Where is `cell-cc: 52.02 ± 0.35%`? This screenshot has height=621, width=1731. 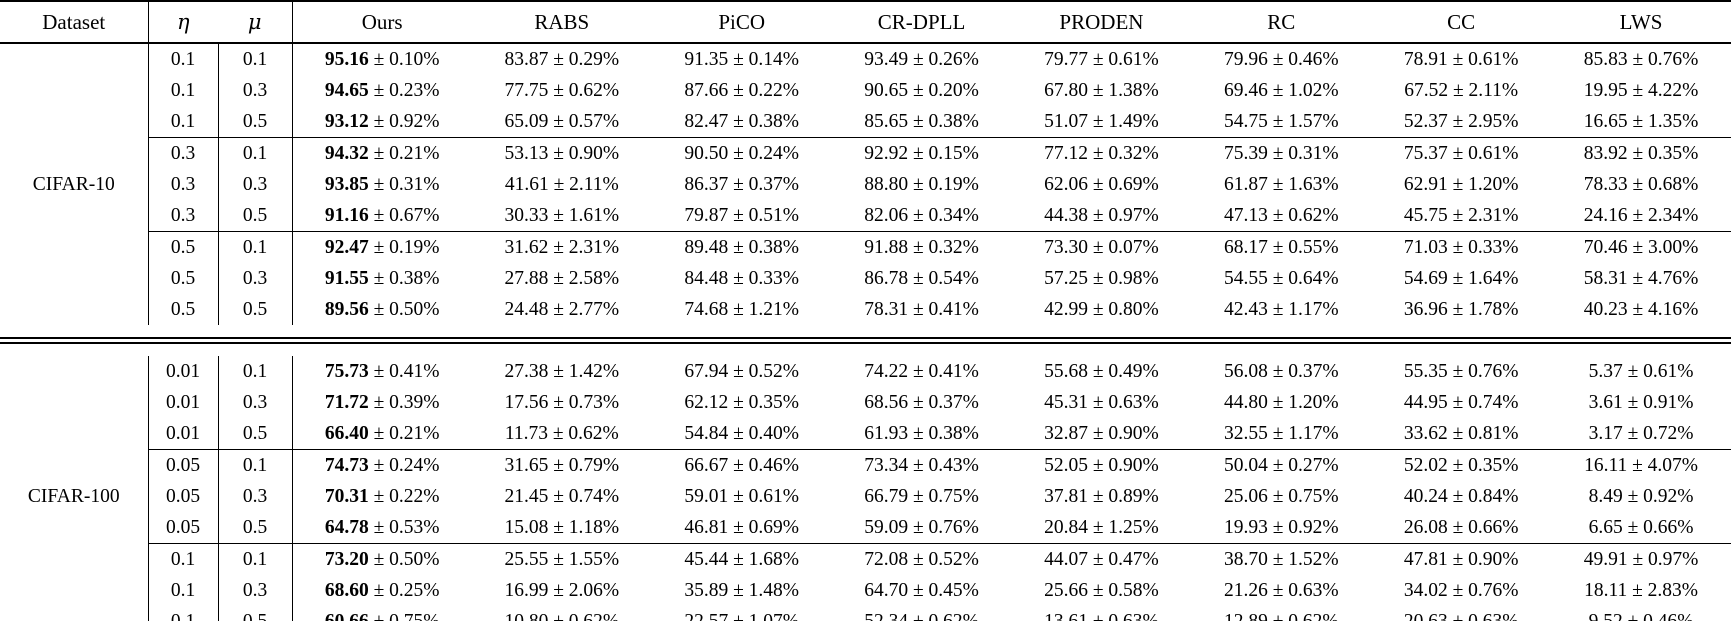 cell-cc: 52.02 ± 0.35% is located at coordinates (1461, 465).